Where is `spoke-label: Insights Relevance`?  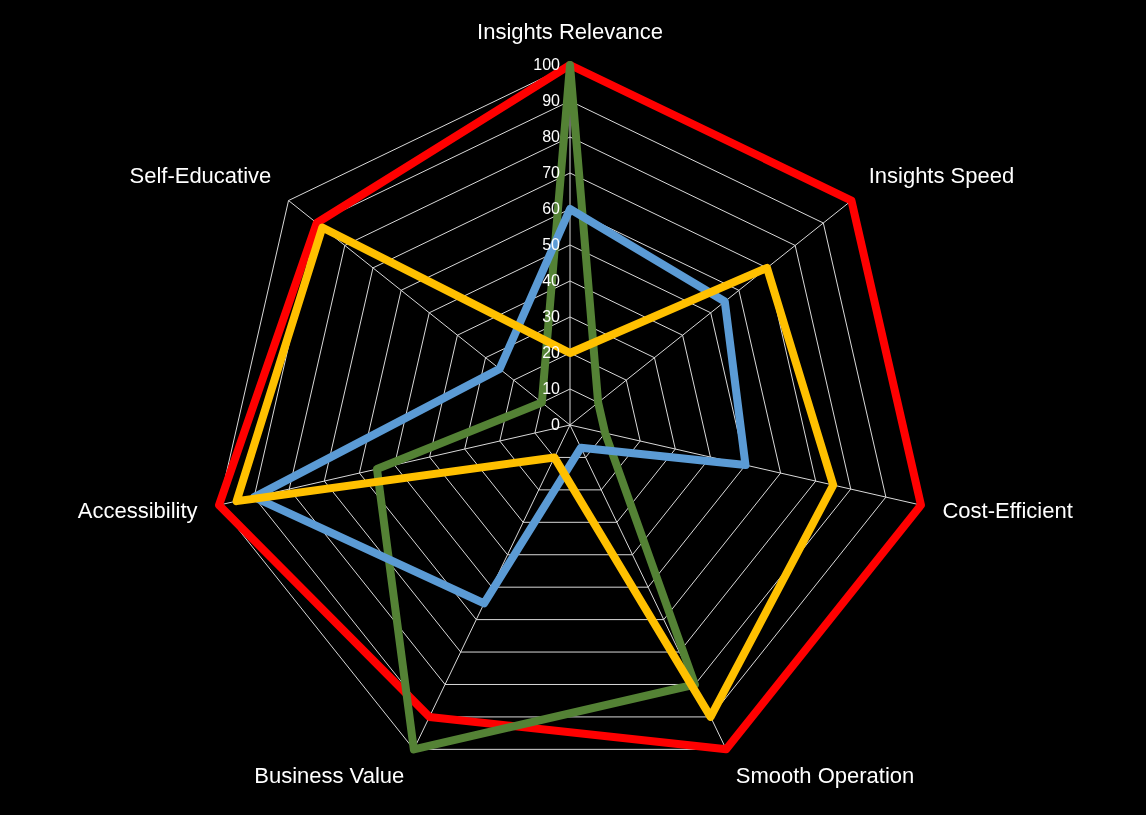
spoke-label: Insights Relevance is located at coordinates (570, 31).